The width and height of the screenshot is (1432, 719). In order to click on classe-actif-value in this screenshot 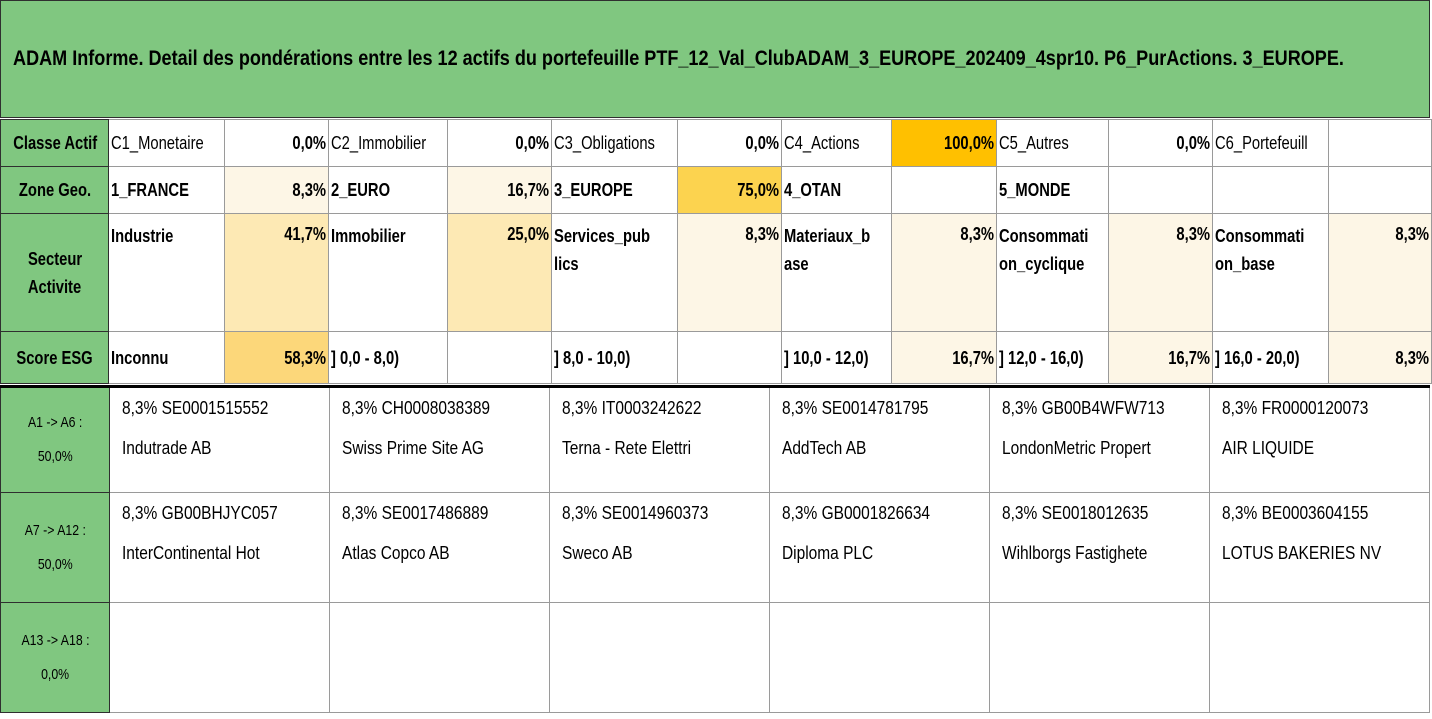, I will do `click(1380, 143)`.